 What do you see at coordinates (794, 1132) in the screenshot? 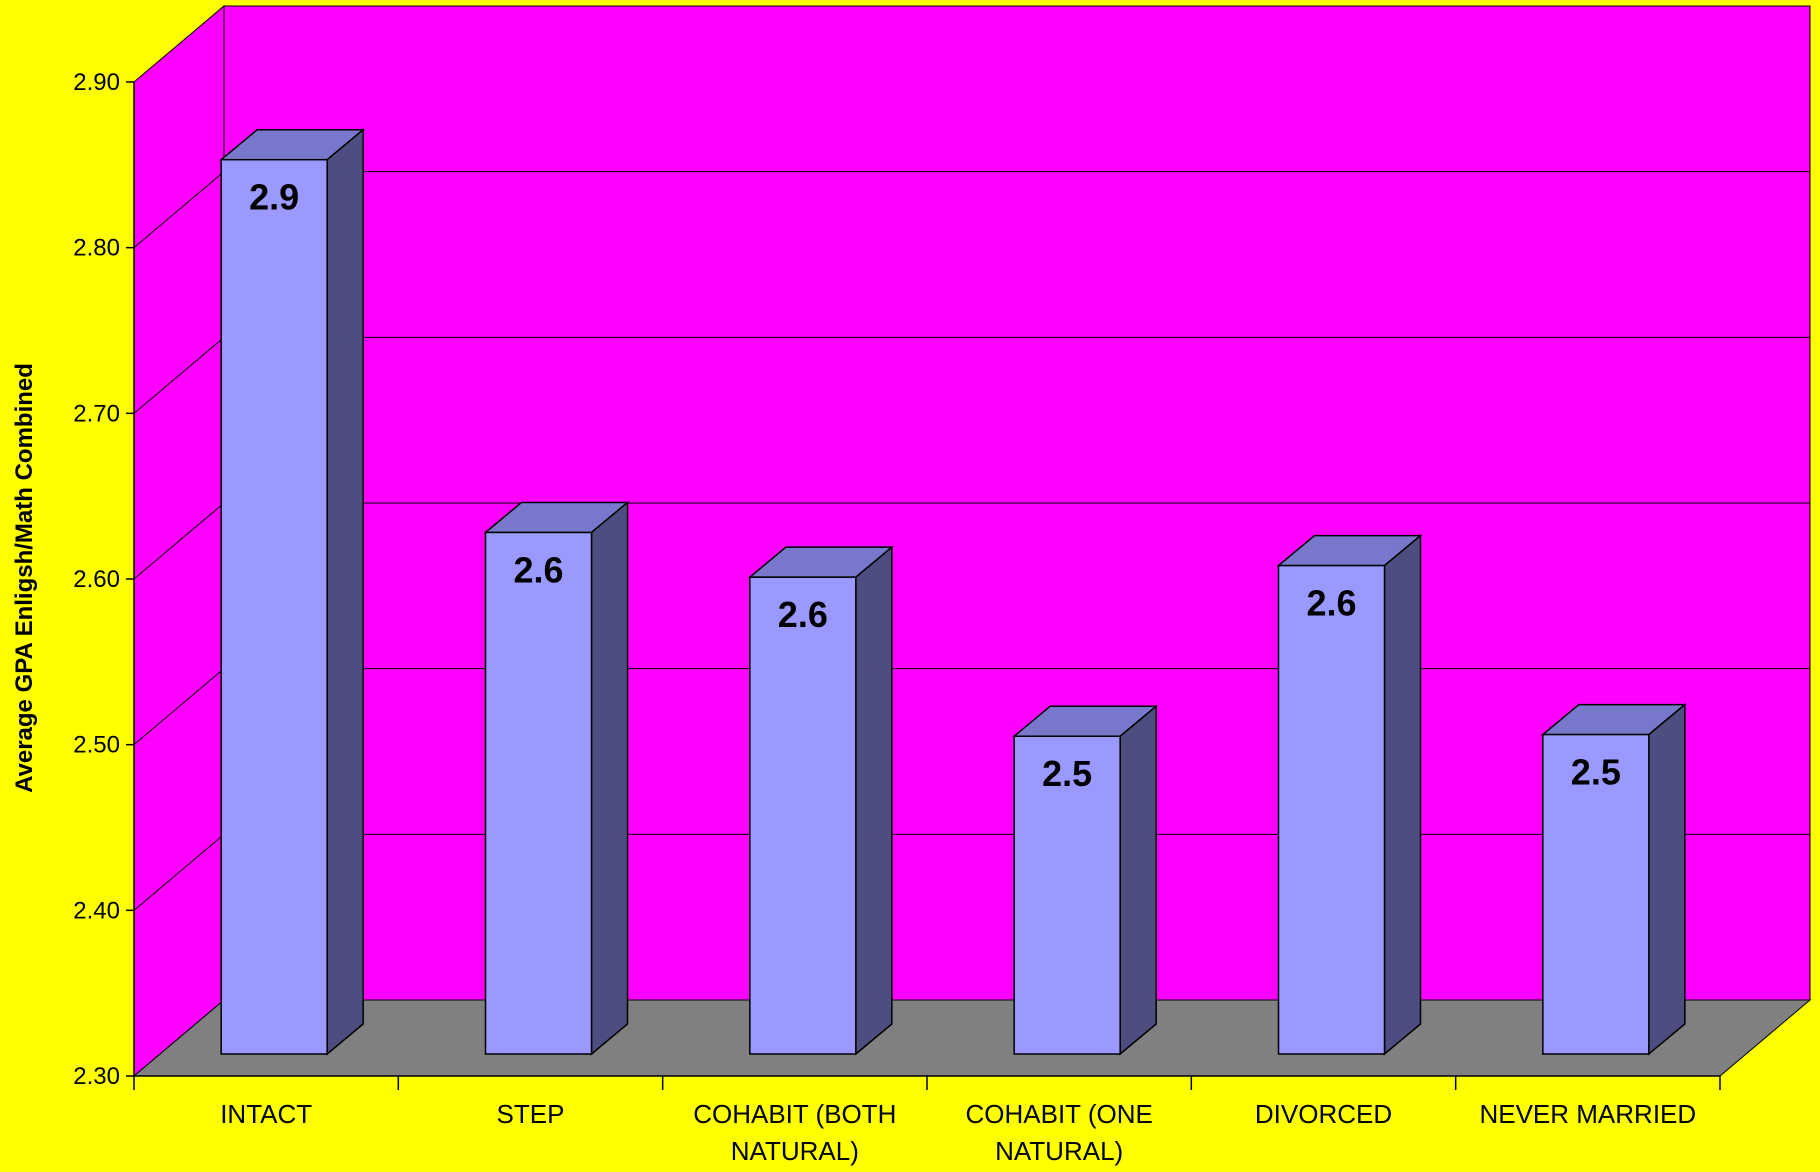
I see `x-tick-label: COHABIT (BOTH NATURAL)` at bounding box center [794, 1132].